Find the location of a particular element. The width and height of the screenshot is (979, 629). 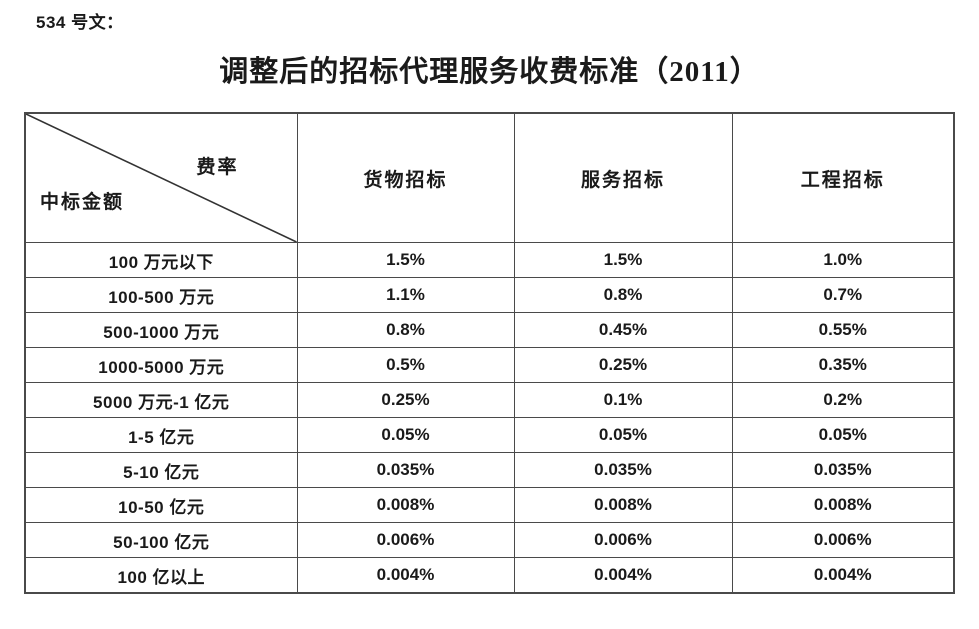

diagonal-divider-line is located at coordinates (161, 178).